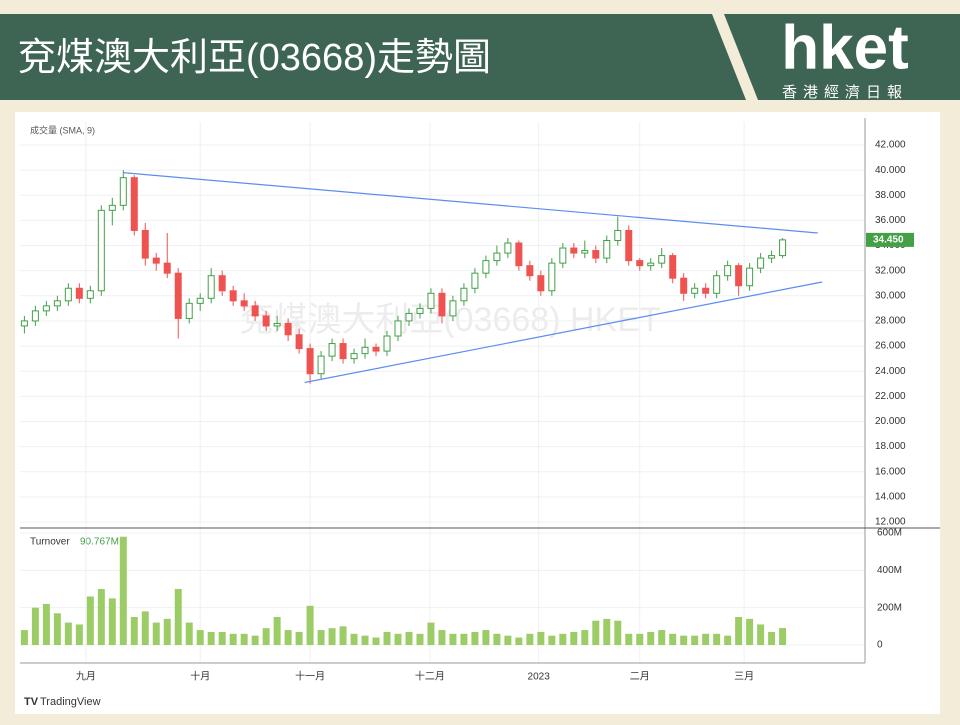  What do you see at coordinates (889, 607) in the screenshot?
I see `y2-tick-label: 200M` at bounding box center [889, 607].